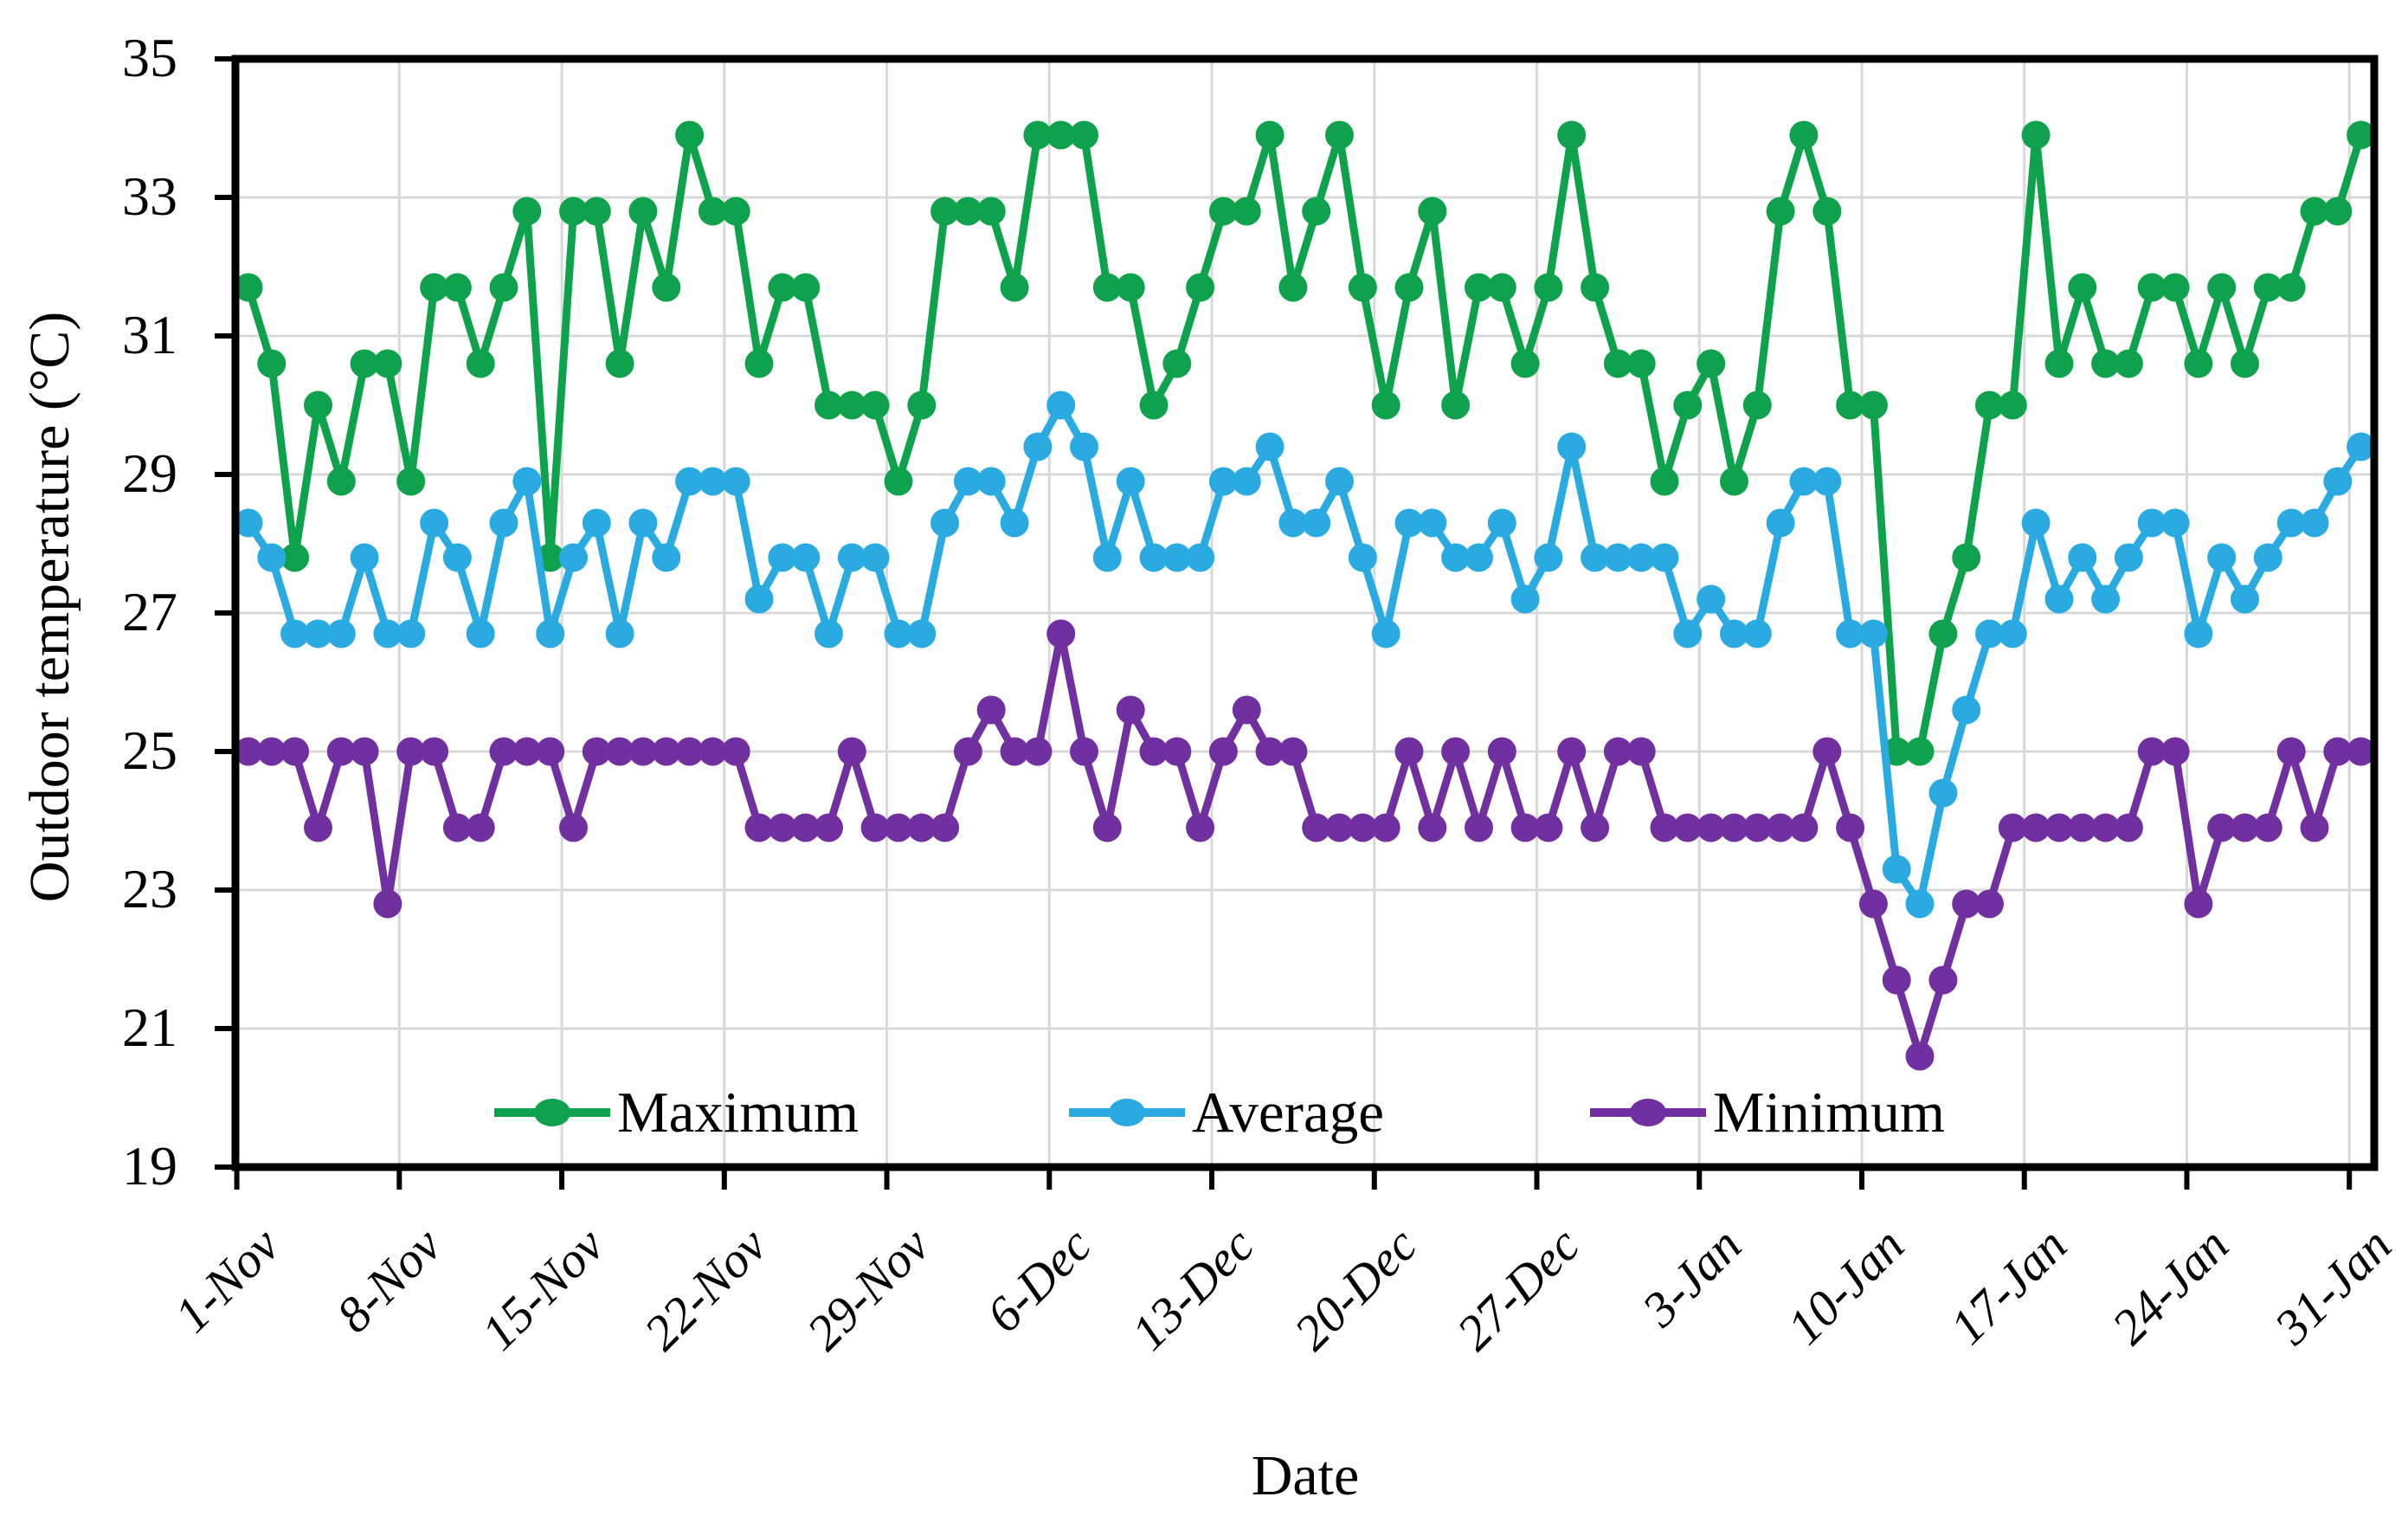  What do you see at coordinates (149, 57) in the screenshot?
I see `y-tick-label: 35` at bounding box center [149, 57].